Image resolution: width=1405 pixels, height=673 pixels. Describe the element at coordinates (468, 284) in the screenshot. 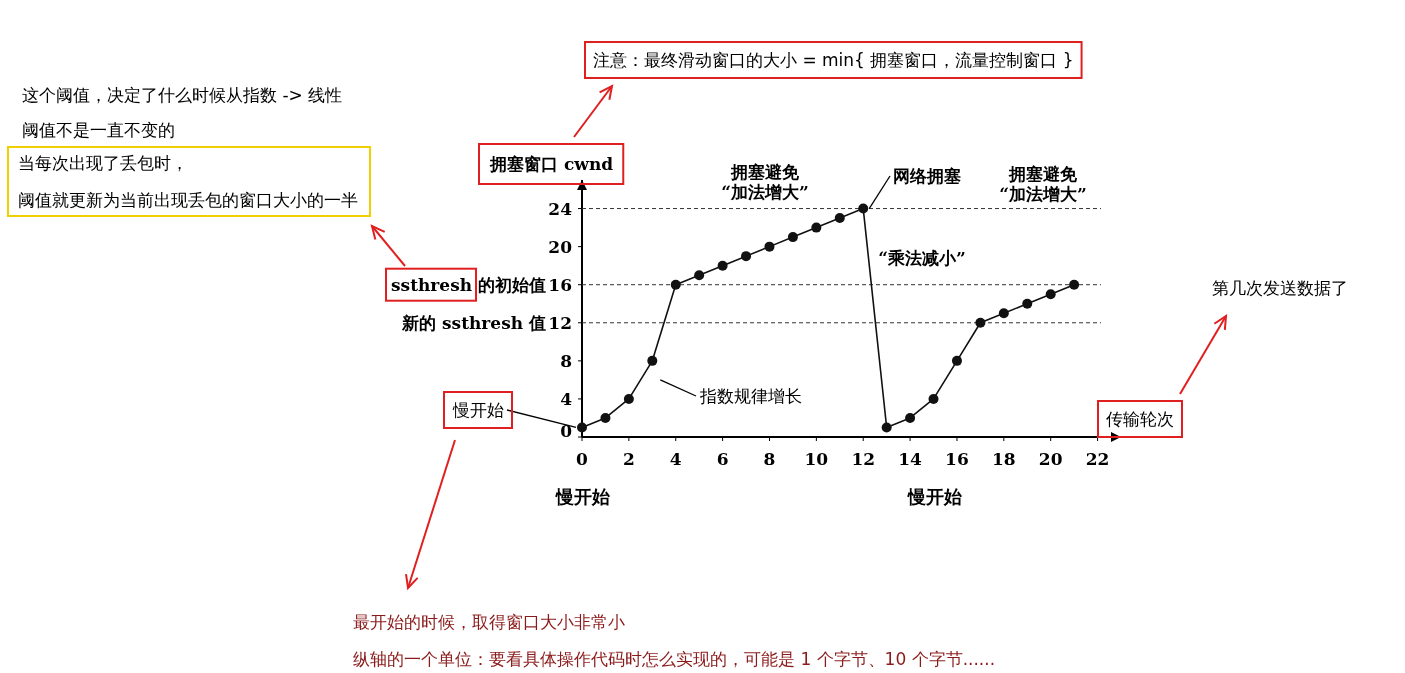

I see `ref-line-label: ssthresh 的初始值` at that location.